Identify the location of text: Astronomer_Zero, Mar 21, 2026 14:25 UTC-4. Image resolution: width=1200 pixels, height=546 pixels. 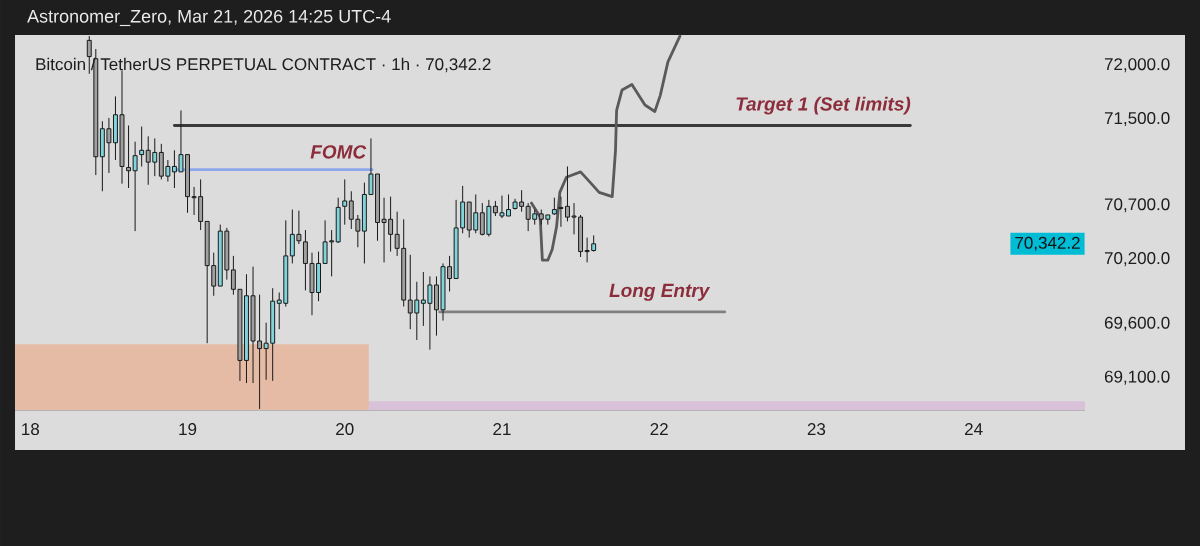
(209, 18).